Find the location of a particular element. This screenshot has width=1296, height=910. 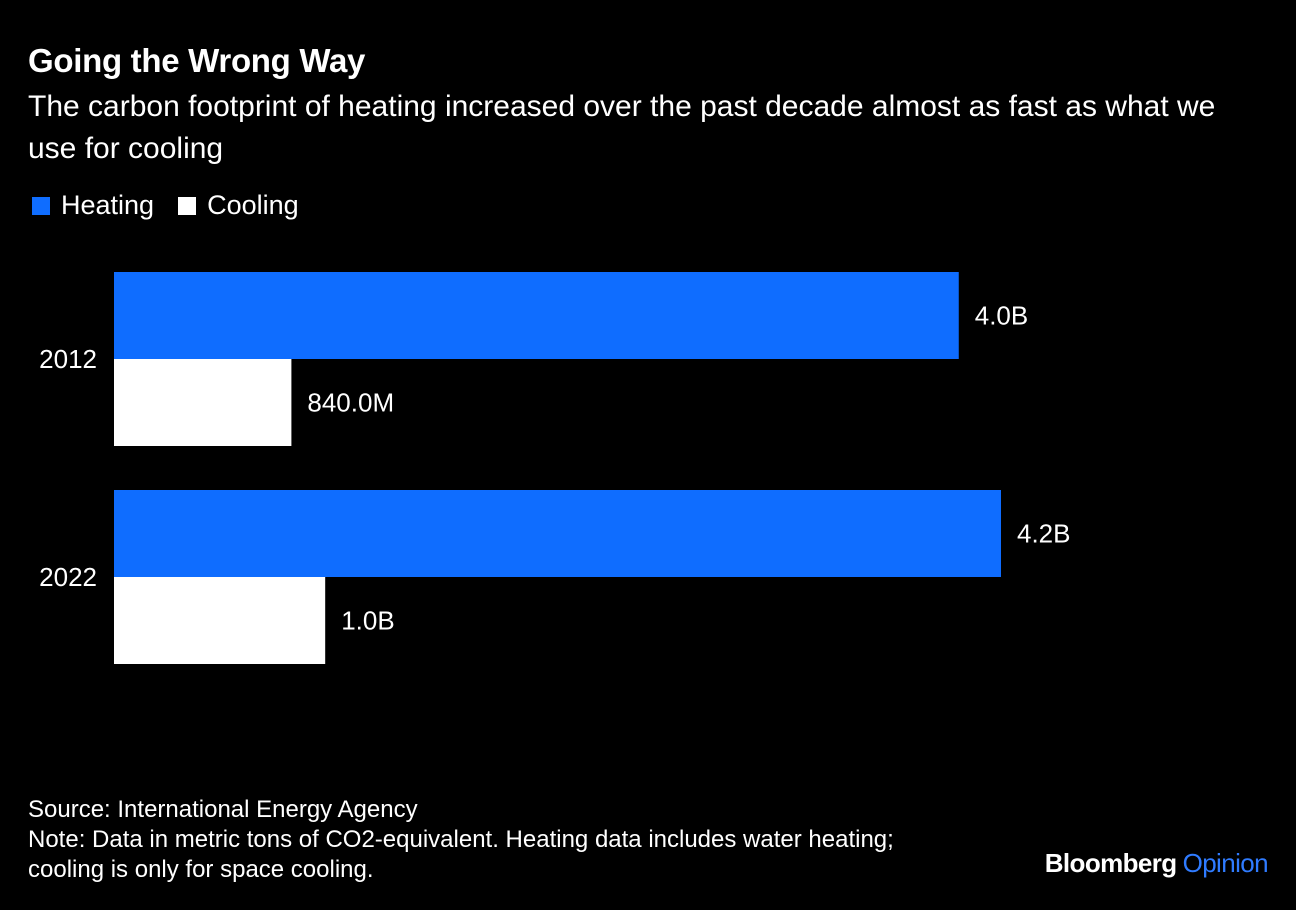

data-label-cooling-2012: 840.0M is located at coordinates (350, 403).